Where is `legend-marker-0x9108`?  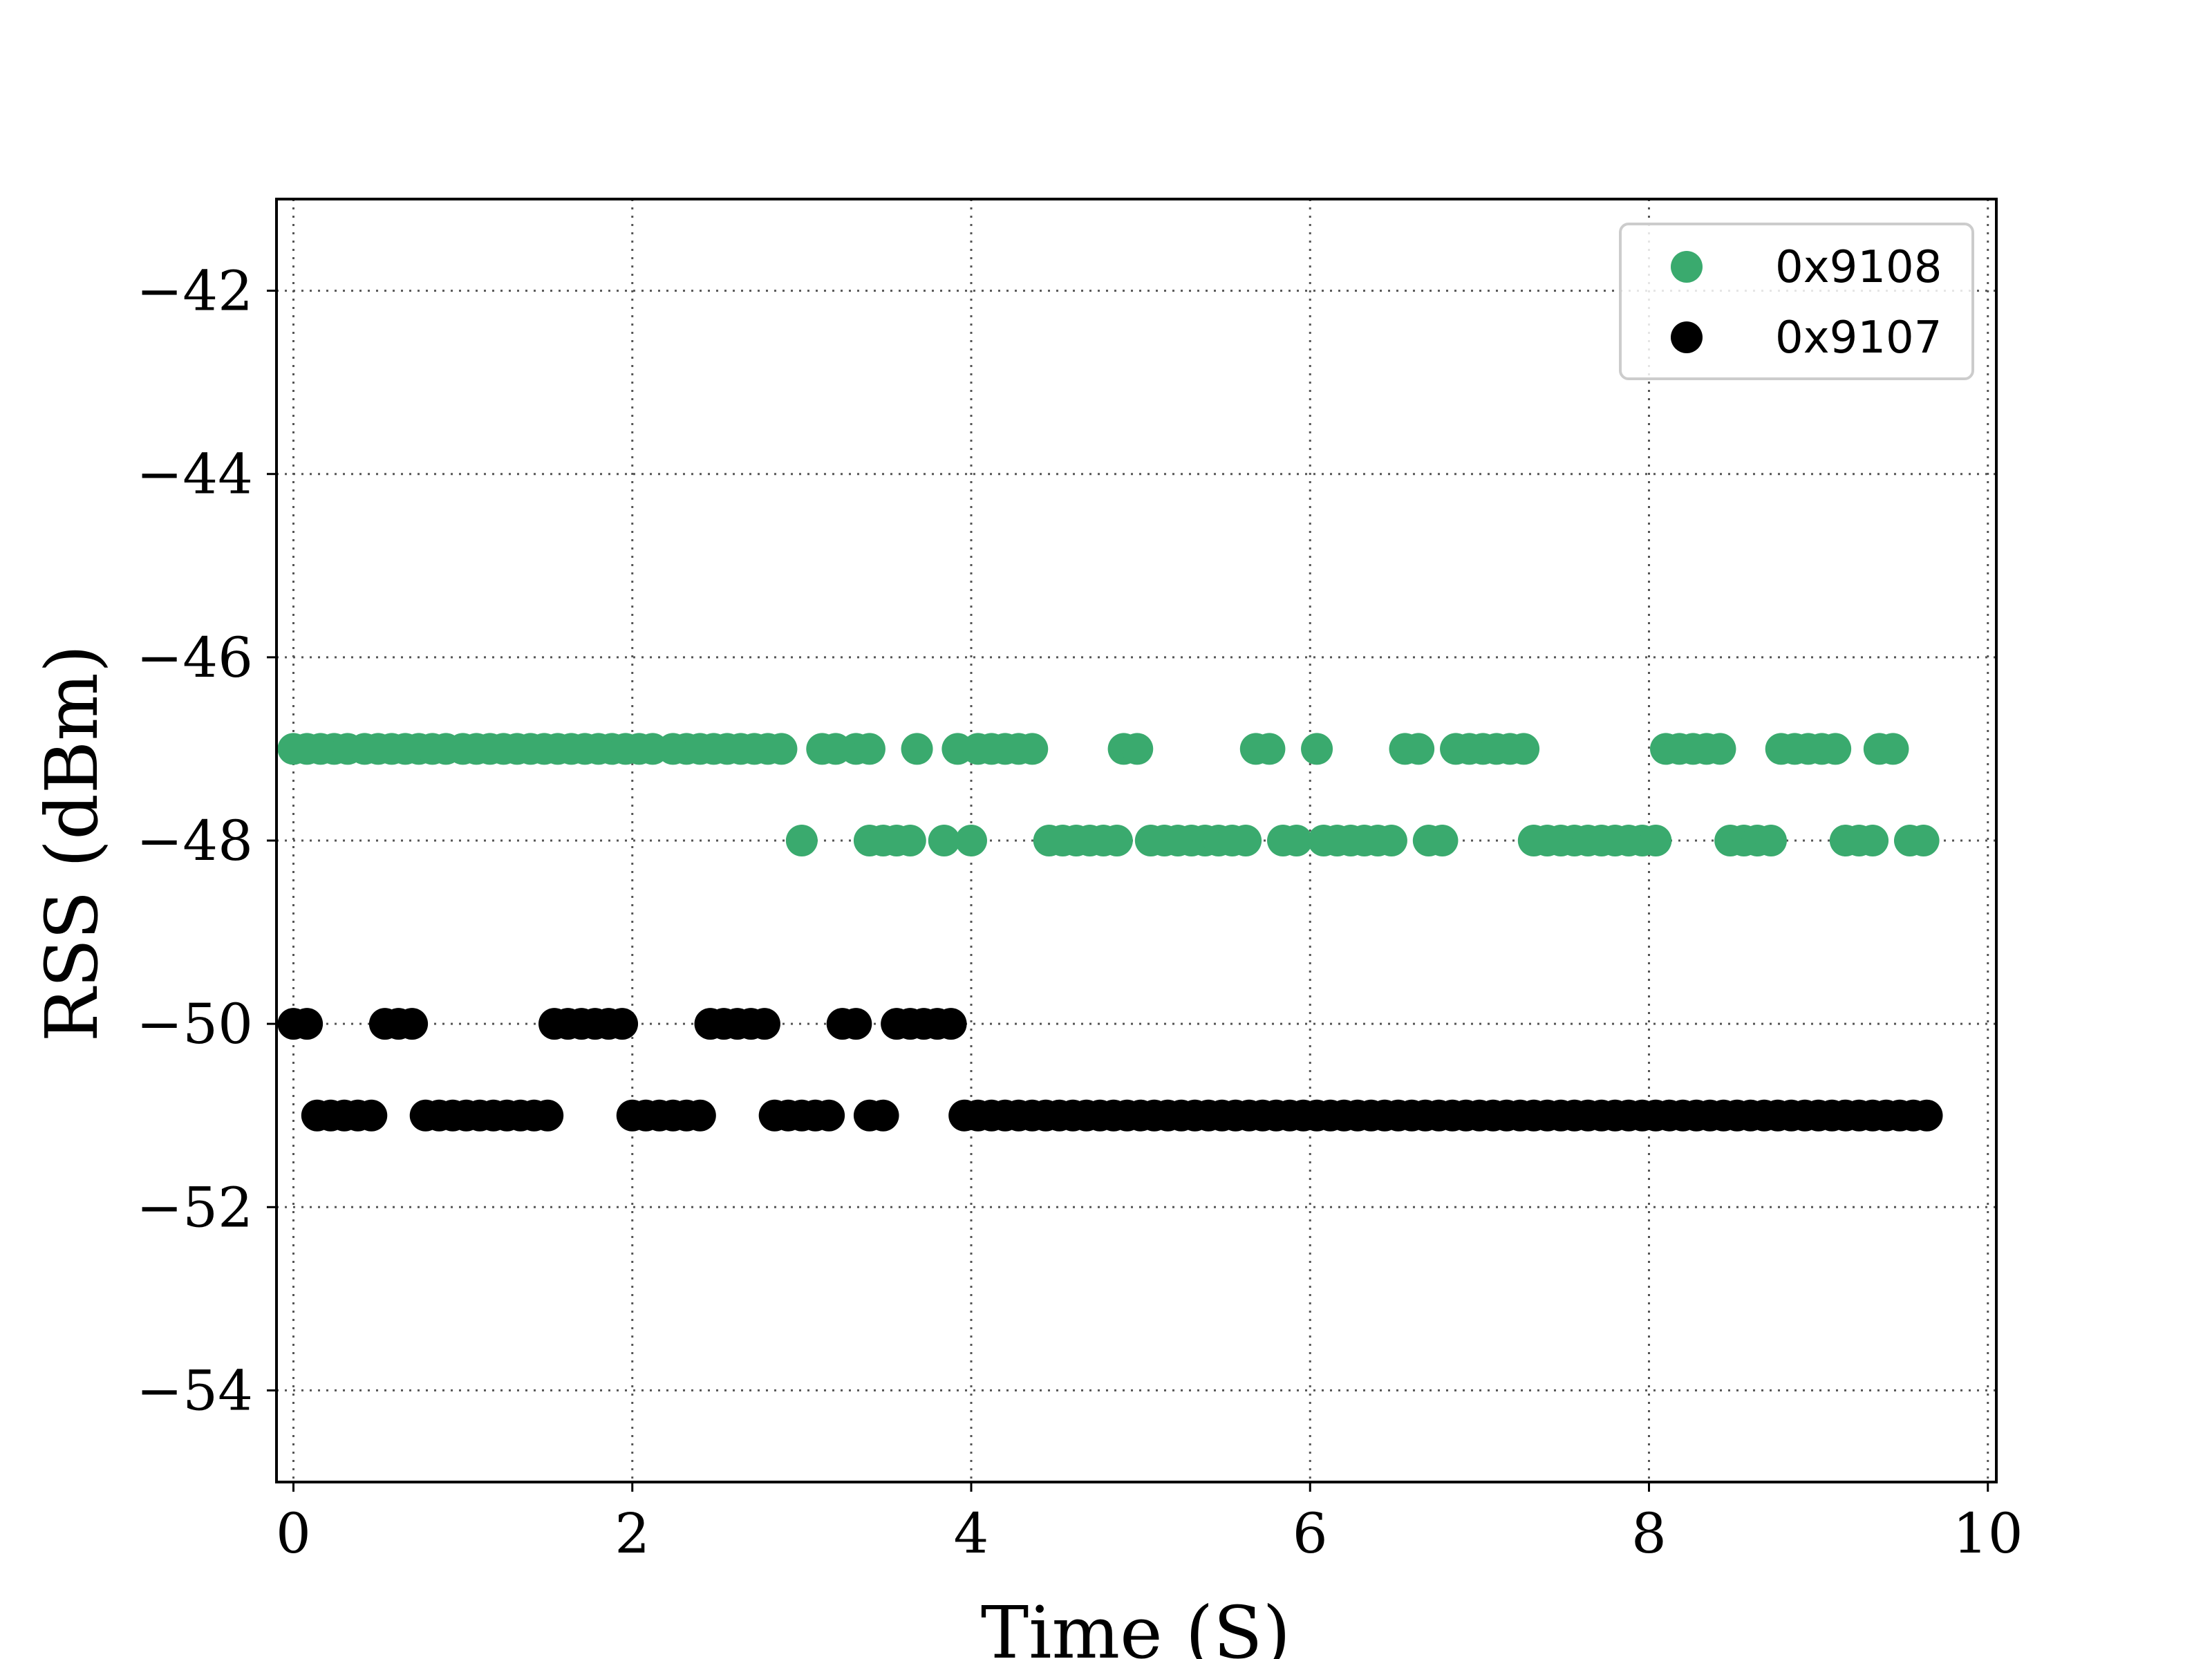 legend-marker-0x9108 is located at coordinates (1687, 267).